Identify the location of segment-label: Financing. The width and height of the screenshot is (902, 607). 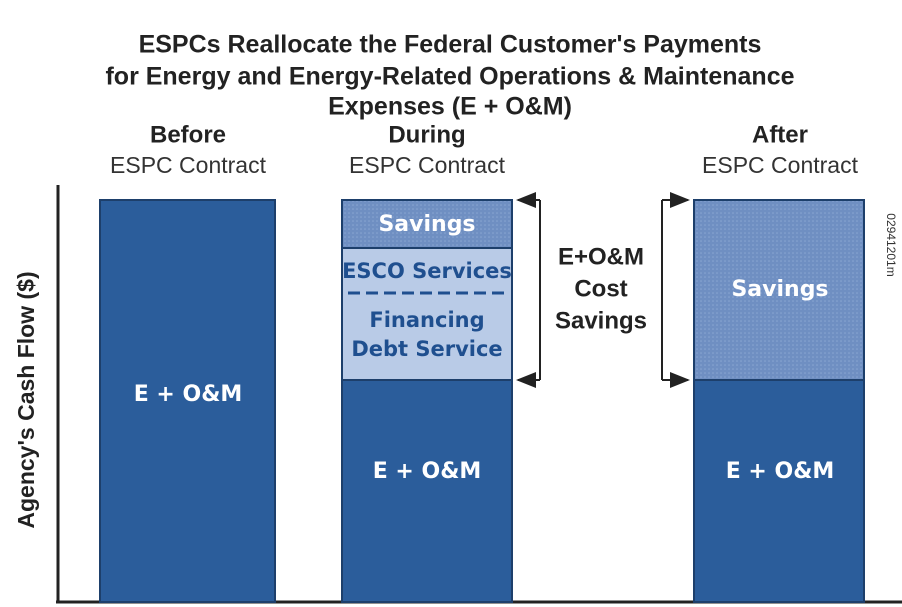
(426, 320).